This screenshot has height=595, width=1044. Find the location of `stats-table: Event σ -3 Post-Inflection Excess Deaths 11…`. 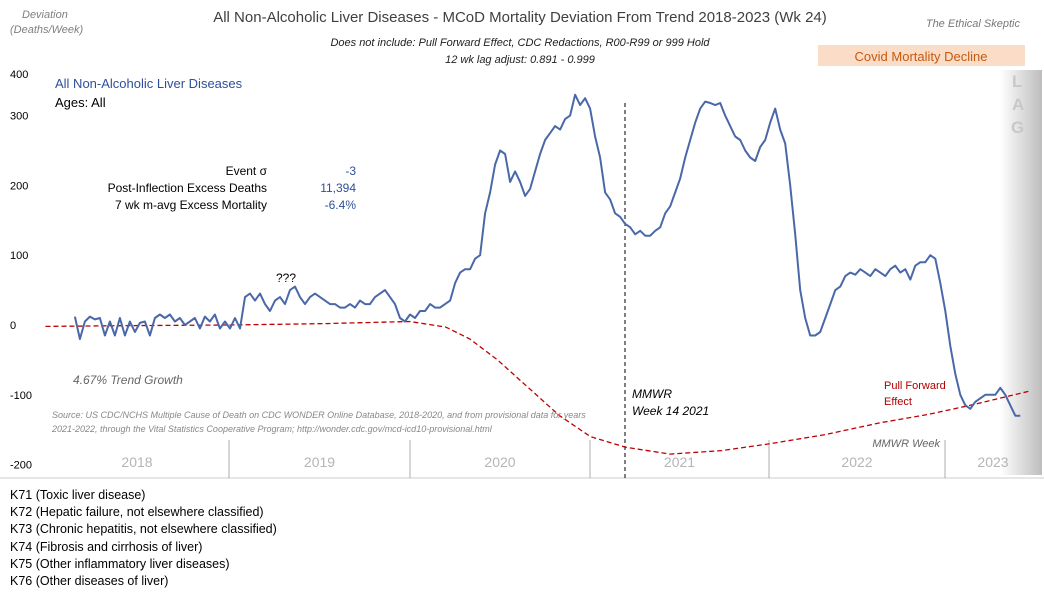

stats-table: Event σ -3 Post-Inflection Excess Deaths 11… is located at coordinates (232, 188).